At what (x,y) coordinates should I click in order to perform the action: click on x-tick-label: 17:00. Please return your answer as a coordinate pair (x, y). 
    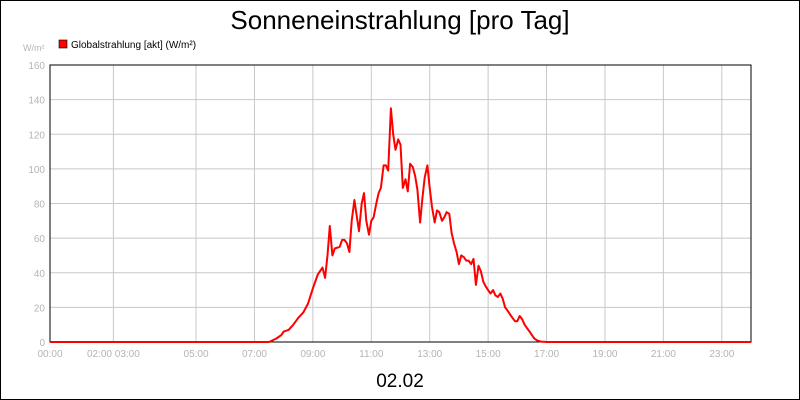
    Looking at the image, I should click on (546, 354).